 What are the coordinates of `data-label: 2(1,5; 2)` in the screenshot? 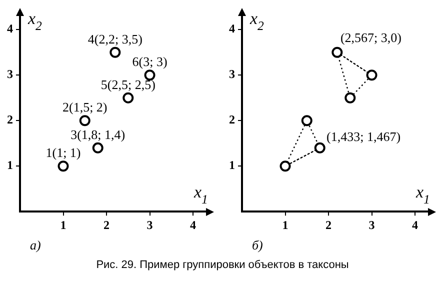 It's located at (85, 107).